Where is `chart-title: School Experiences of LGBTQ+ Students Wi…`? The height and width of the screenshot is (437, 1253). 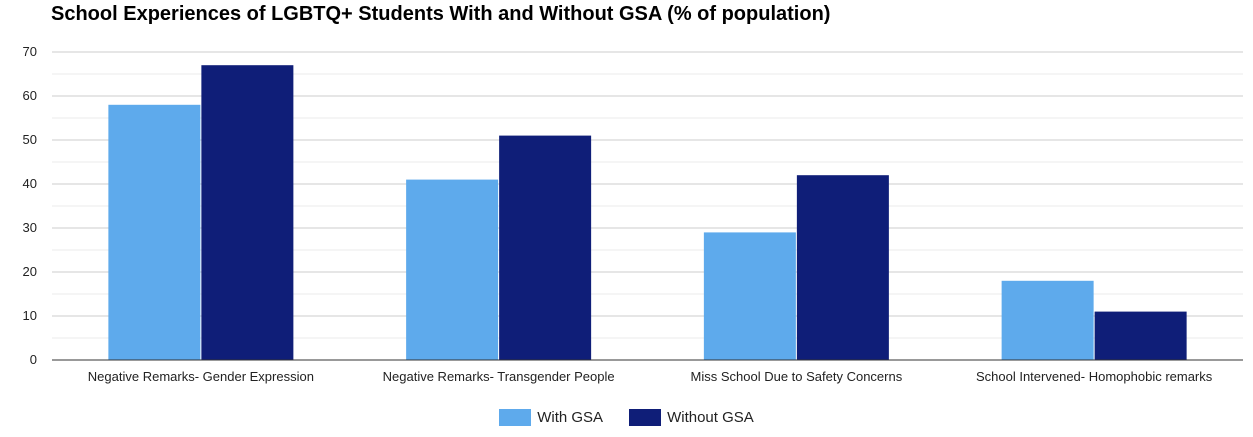 chart-title: School Experiences of LGBTQ+ Students Wi… is located at coordinates (441, 14).